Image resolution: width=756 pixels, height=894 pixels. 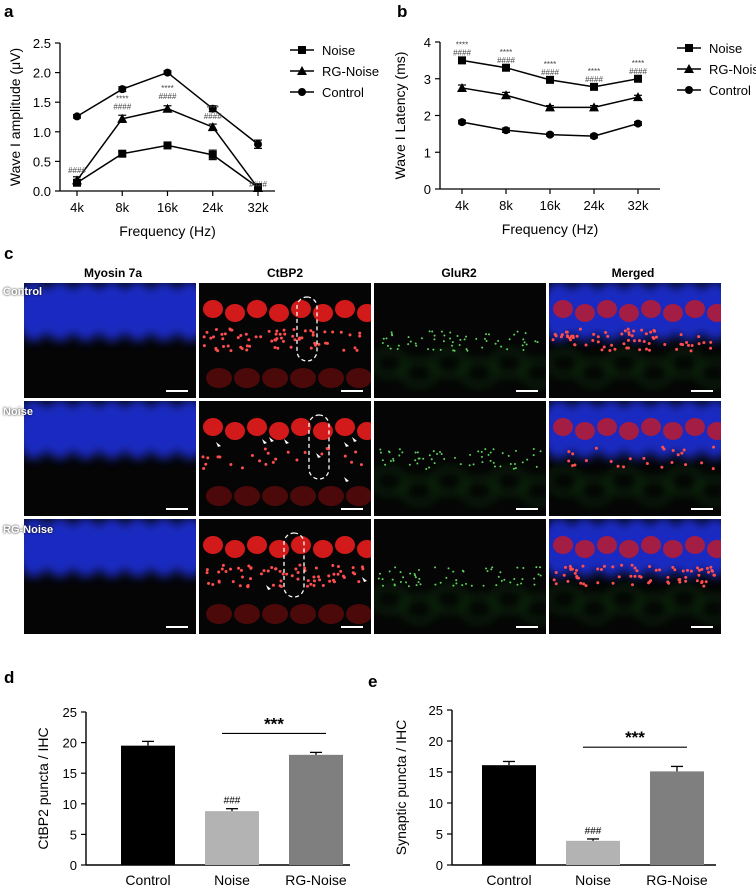 What do you see at coordinates (373, 681) in the screenshot?
I see `panel-letter-e: e` at bounding box center [373, 681].